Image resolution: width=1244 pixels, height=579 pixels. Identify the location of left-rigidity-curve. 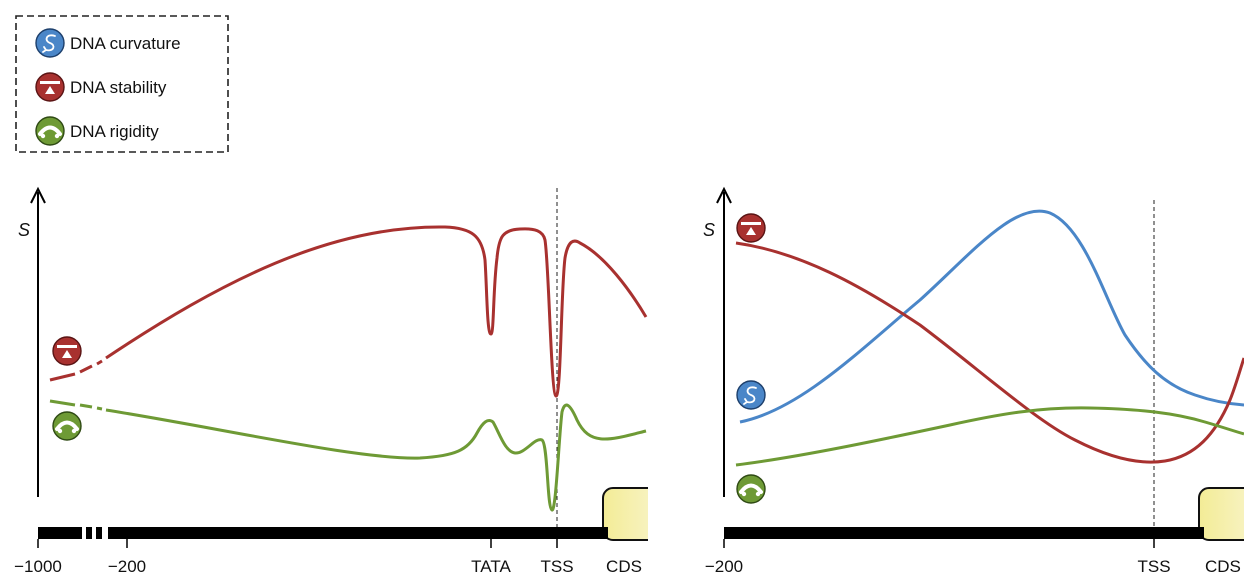
(376, 457).